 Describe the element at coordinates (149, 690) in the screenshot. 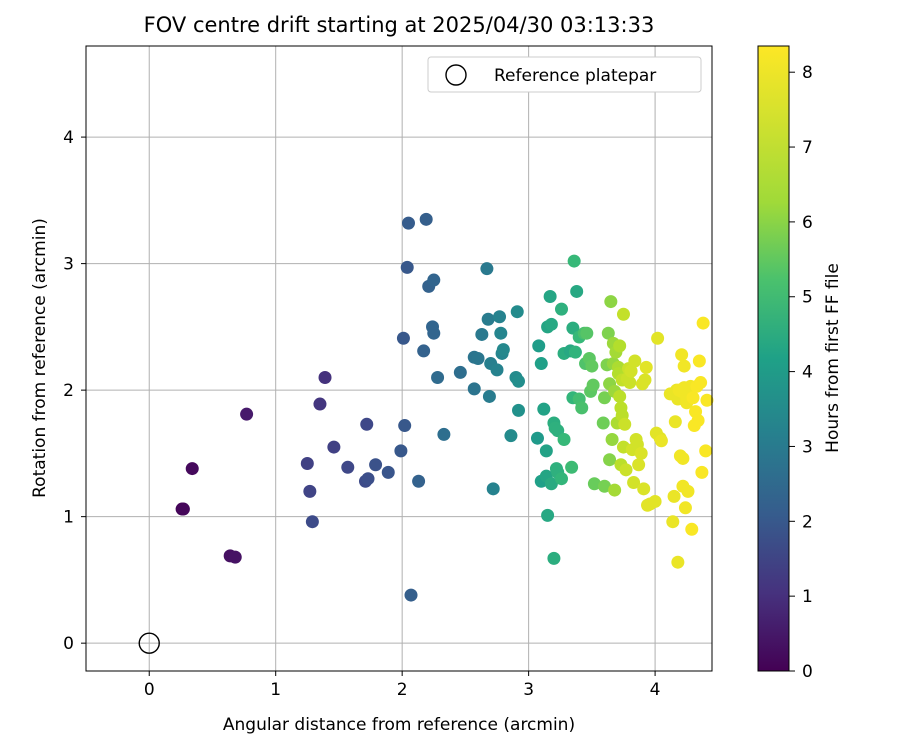

I see `x-tick-label: 0` at that location.